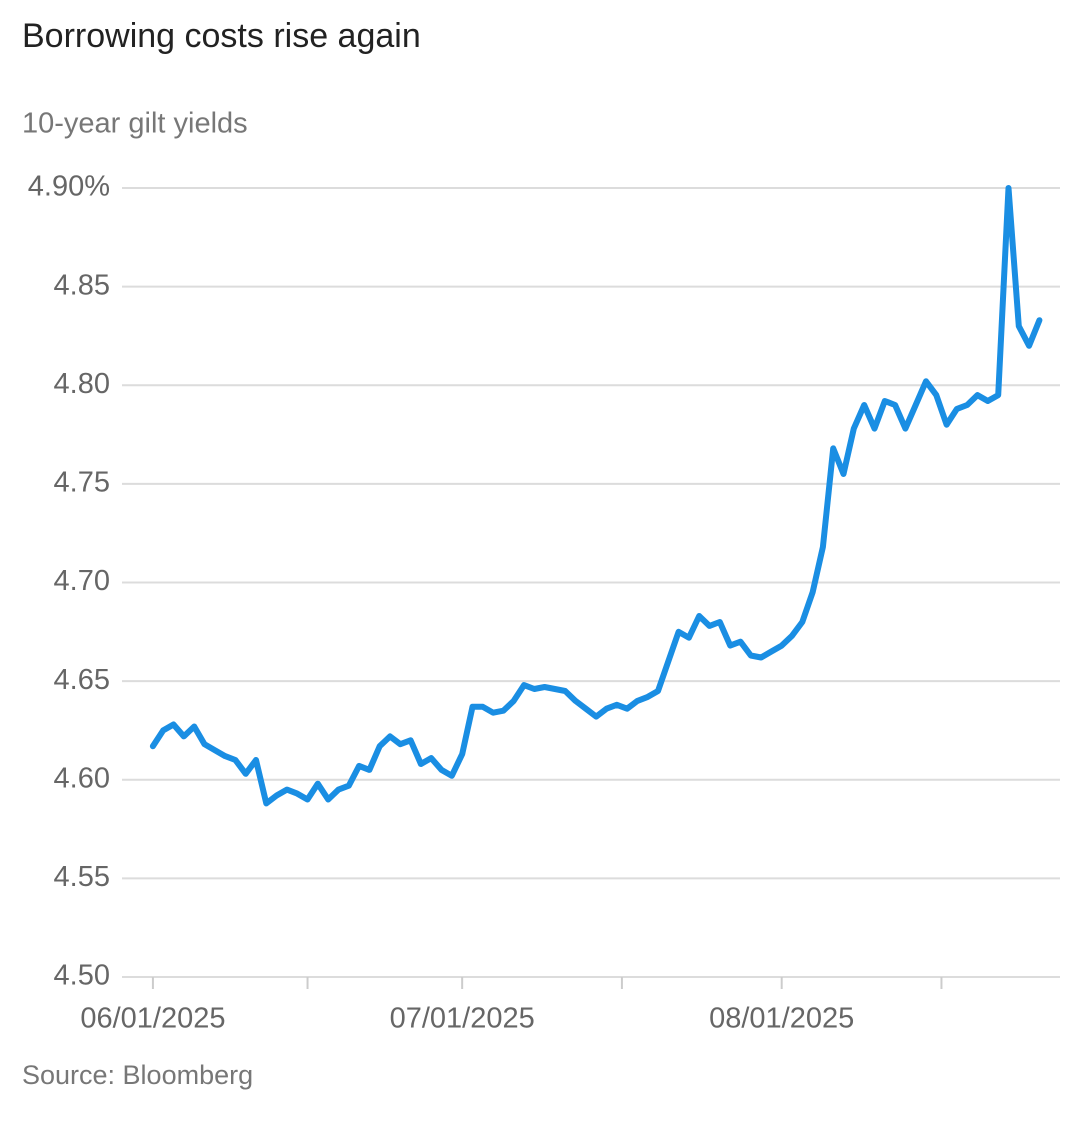 The image size is (1080, 1144). Describe the element at coordinates (82, 581) in the screenshot. I see `y-tick-label: 4.70` at that location.